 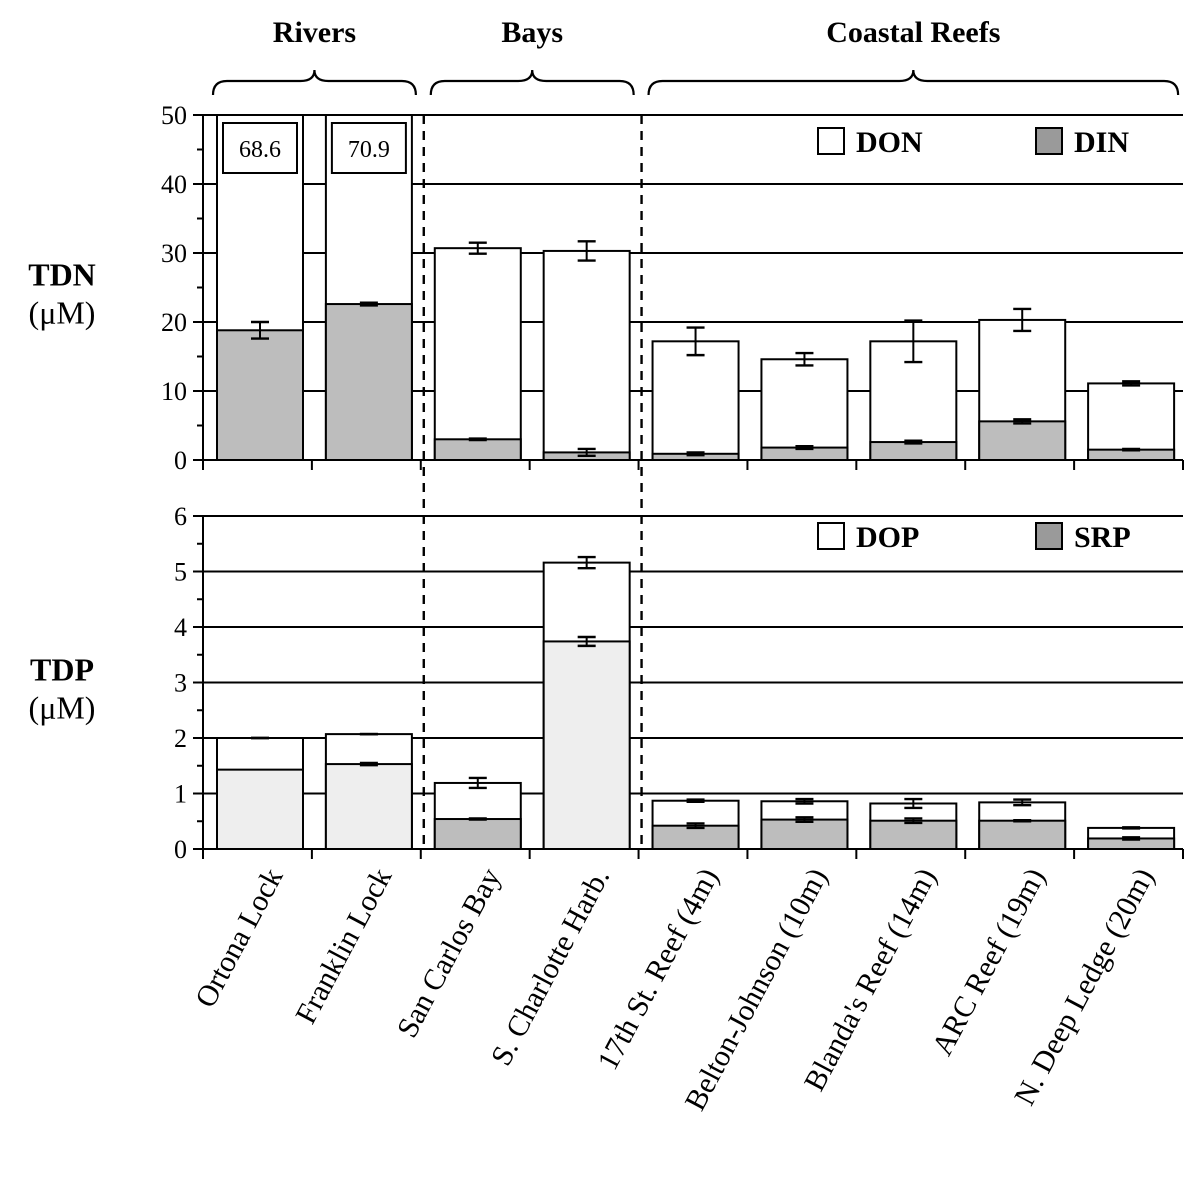 What do you see at coordinates (1101, 142) in the screenshot?
I see `panel-tdn-legend-label-din: DIN` at bounding box center [1101, 142].